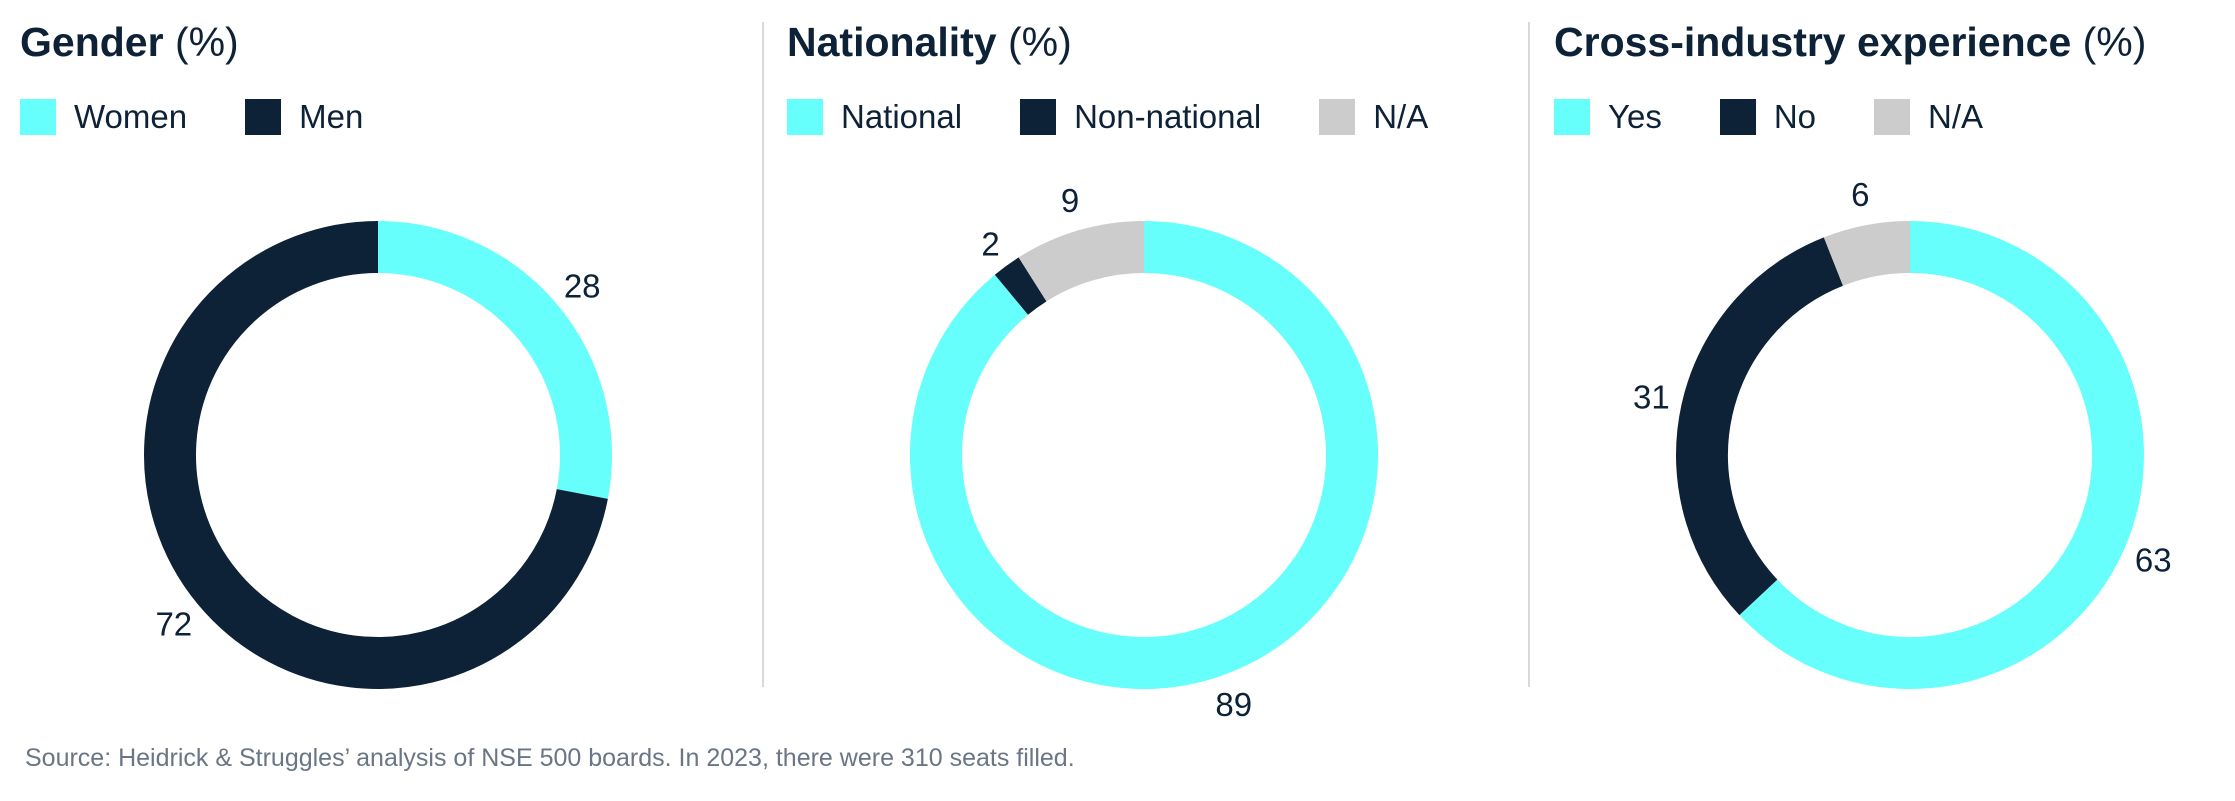 This screenshot has height=801, width=2235. Describe the element at coordinates (173, 623) in the screenshot. I see `data-label: 72` at that location.